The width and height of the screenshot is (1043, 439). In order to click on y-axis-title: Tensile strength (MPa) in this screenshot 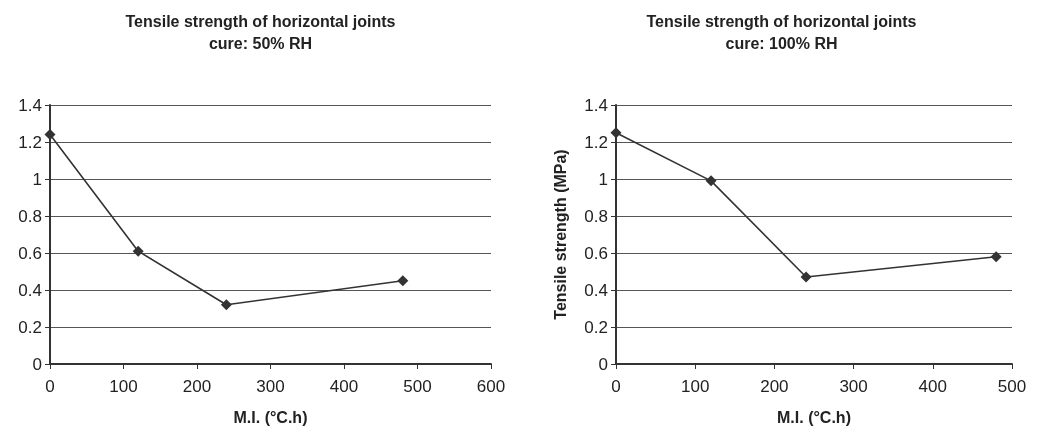, I will do `click(560, 234)`.